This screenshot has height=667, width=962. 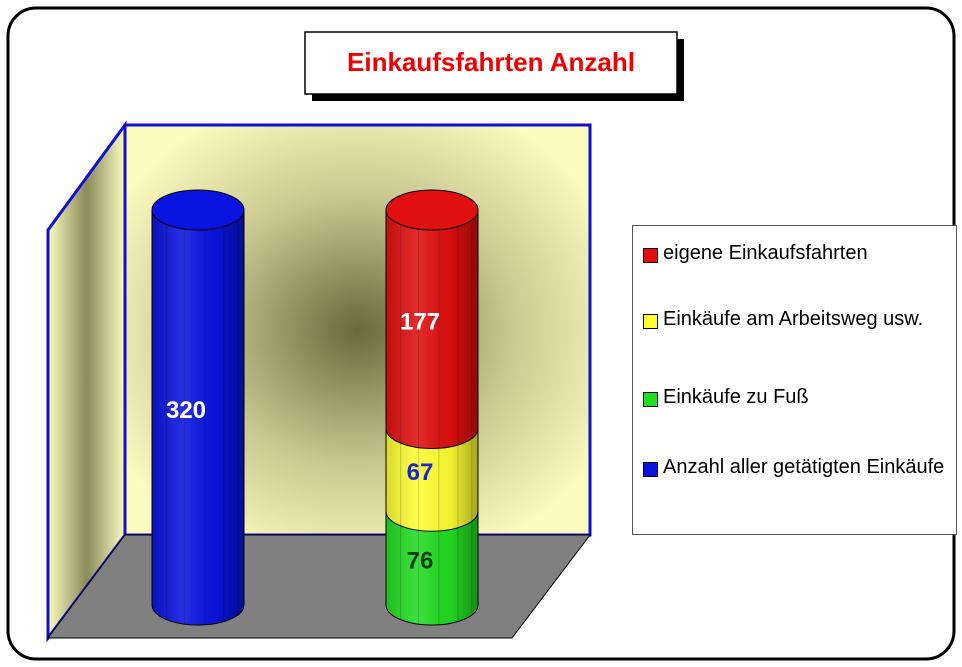 I want to click on legend-label: Einkäufe am Arbeitsweg usw., so click(x=793, y=319).